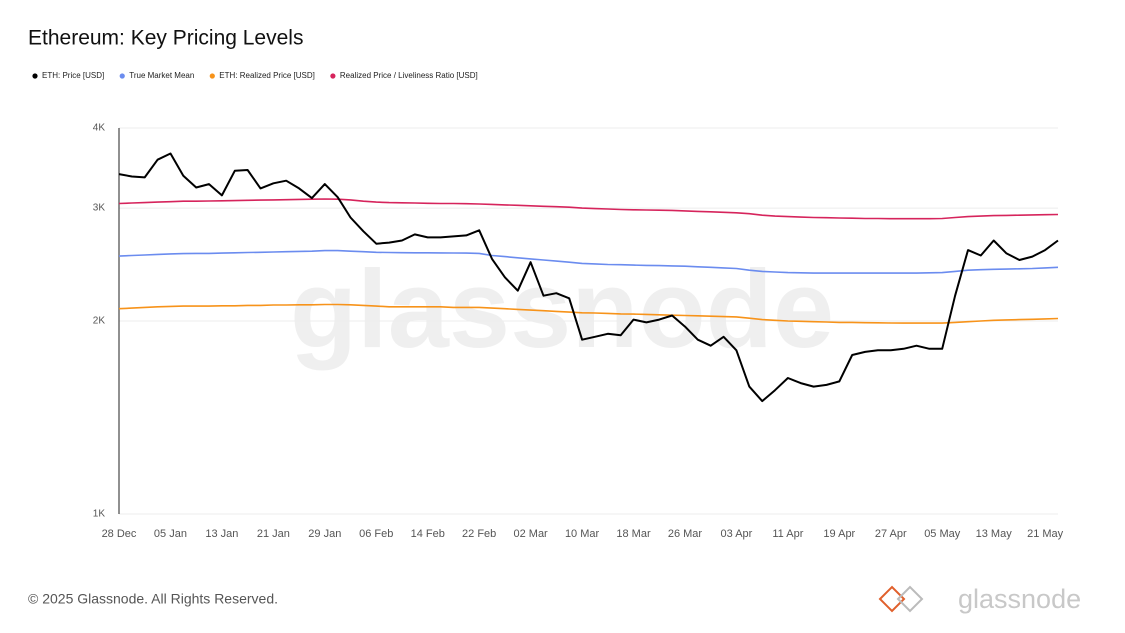 The width and height of the screenshot is (1125, 633). What do you see at coordinates (685, 534) in the screenshot?
I see `x-tick-label: 26 Mar` at bounding box center [685, 534].